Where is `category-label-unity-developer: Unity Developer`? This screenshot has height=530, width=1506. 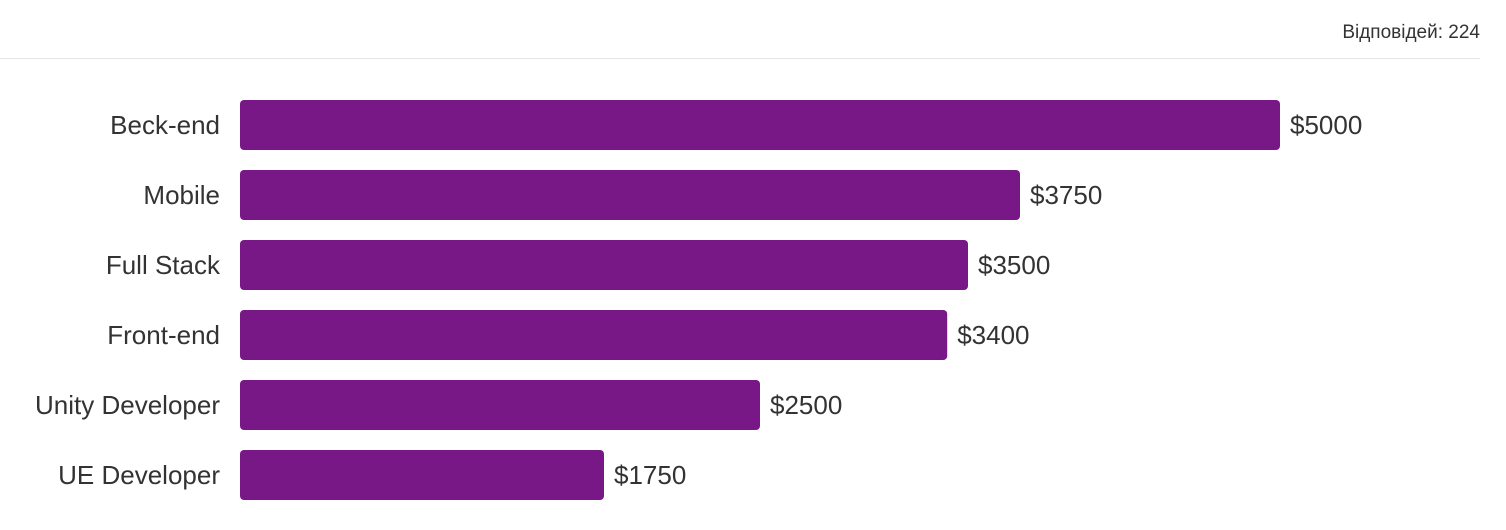
category-label-unity-developer: Unity Developer is located at coordinates (127, 405).